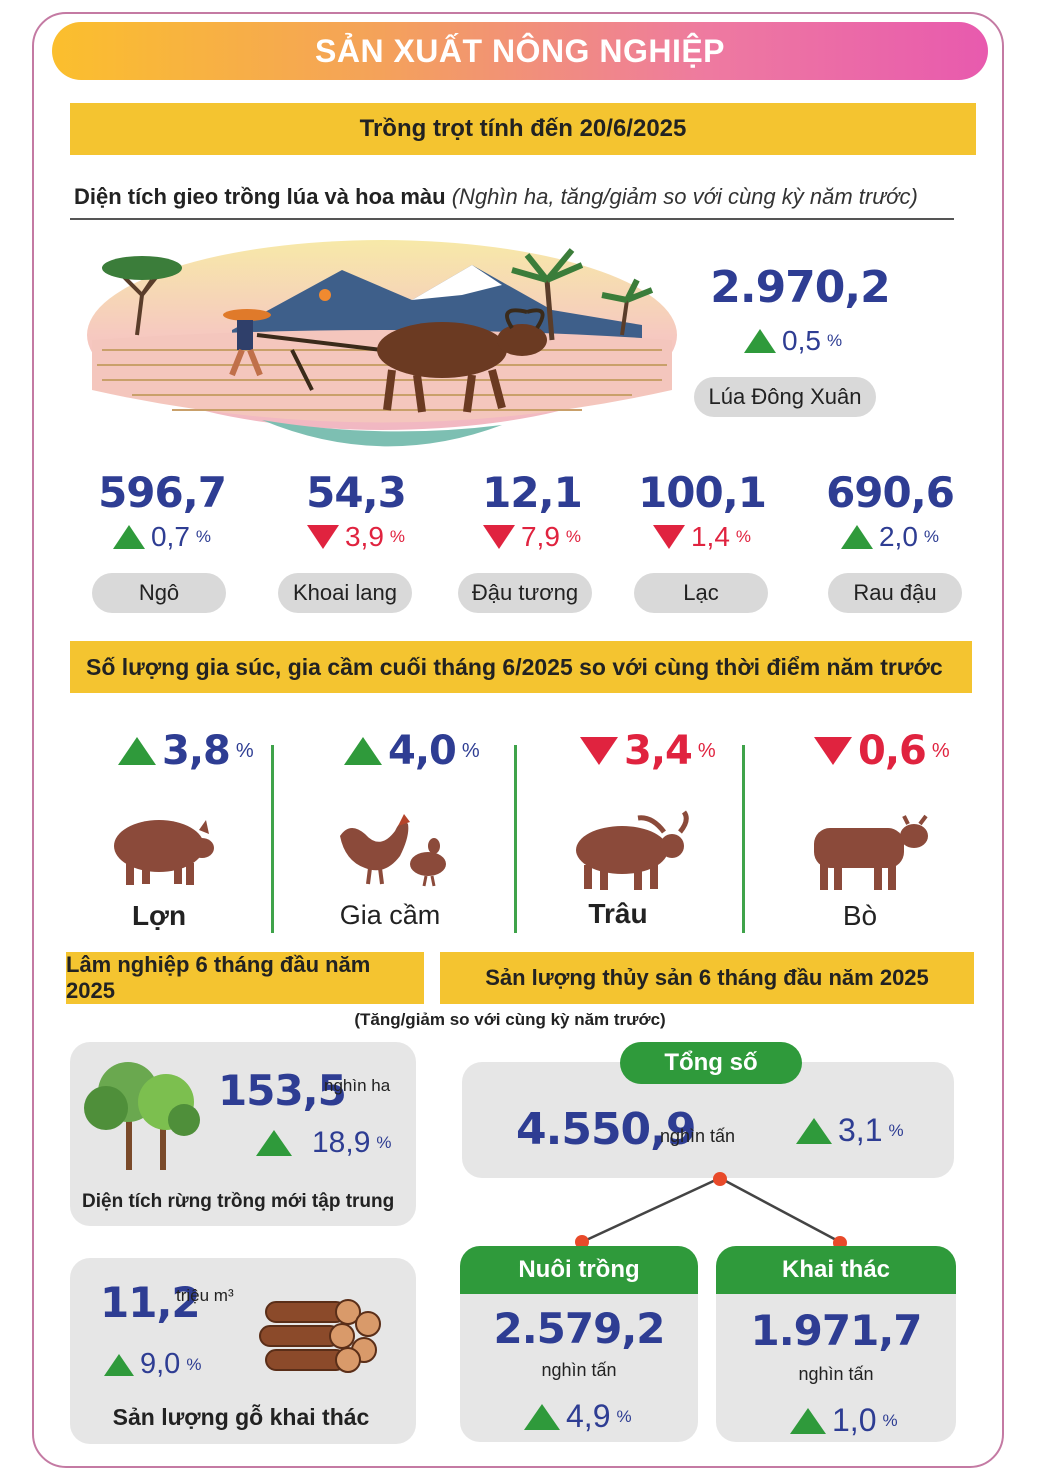 The width and height of the screenshot is (1039, 1484). I want to click on crop-label-khoai-lang: Khoai lang, so click(345, 593).